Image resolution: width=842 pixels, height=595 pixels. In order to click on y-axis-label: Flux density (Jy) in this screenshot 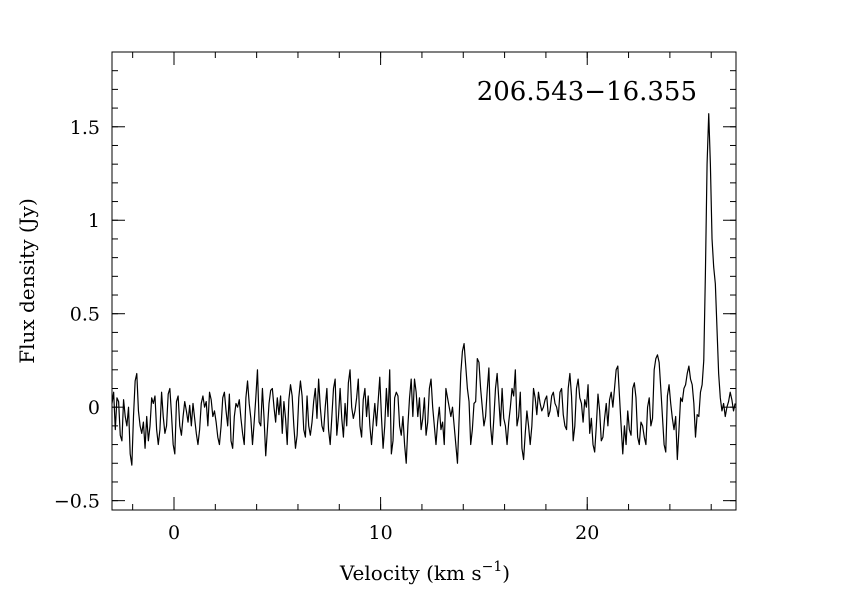, I will do `click(27, 281)`.